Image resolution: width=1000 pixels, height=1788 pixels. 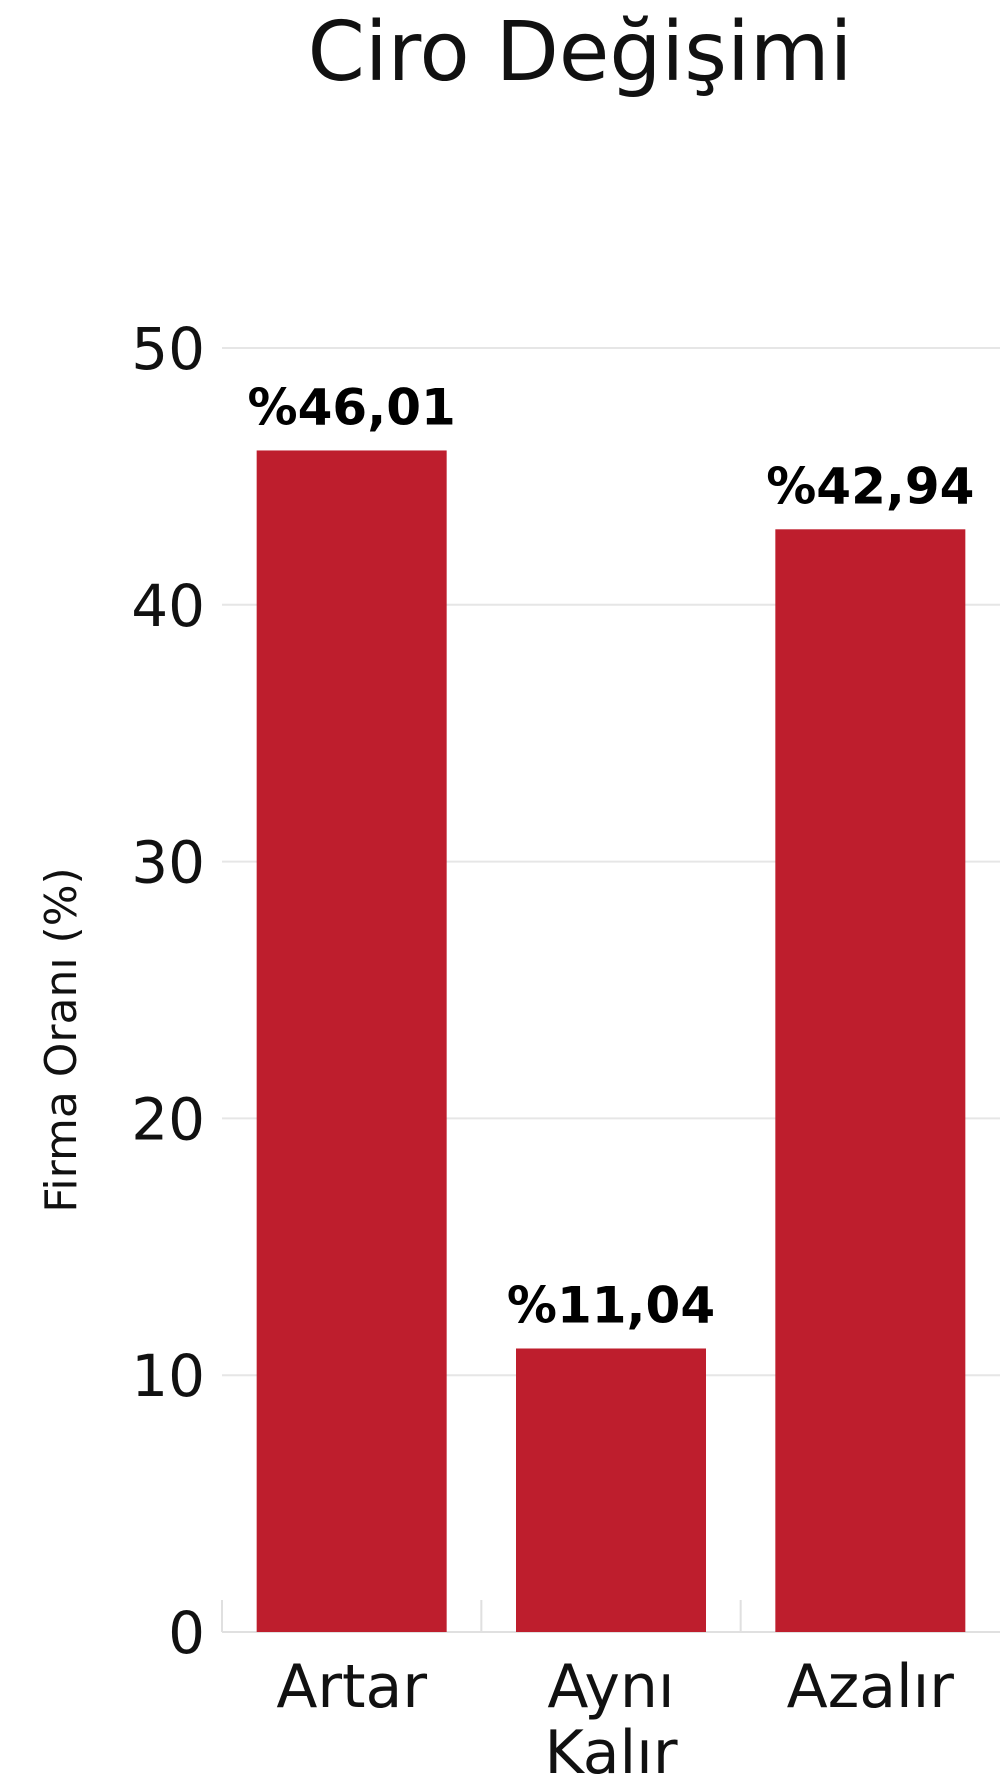 What do you see at coordinates (168, 1376) in the screenshot?
I see `y-tick-label: 10` at bounding box center [168, 1376].